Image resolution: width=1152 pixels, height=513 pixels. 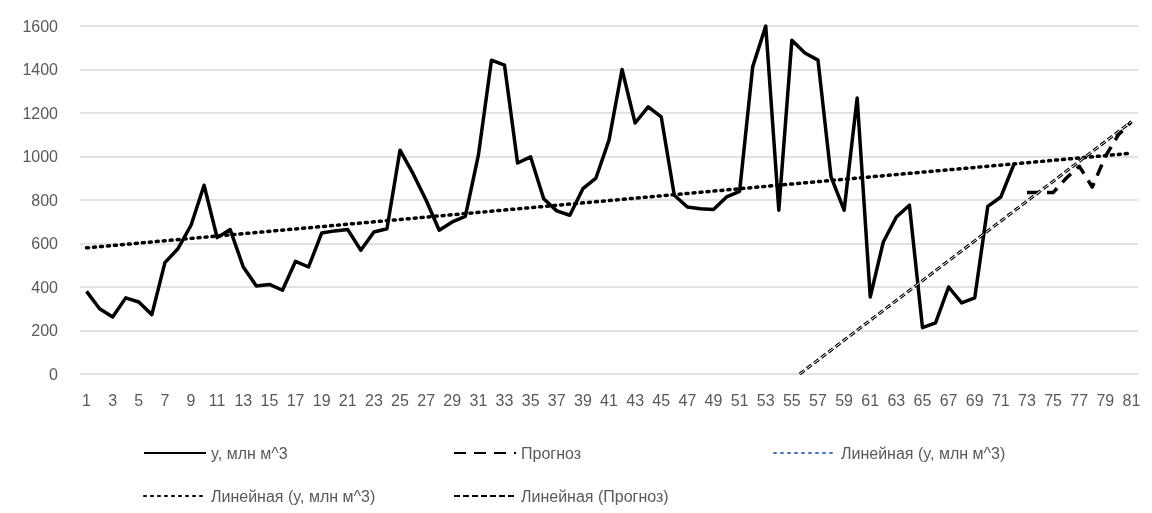 I want to click on x-tick-label: 61, so click(x=870, y=400).